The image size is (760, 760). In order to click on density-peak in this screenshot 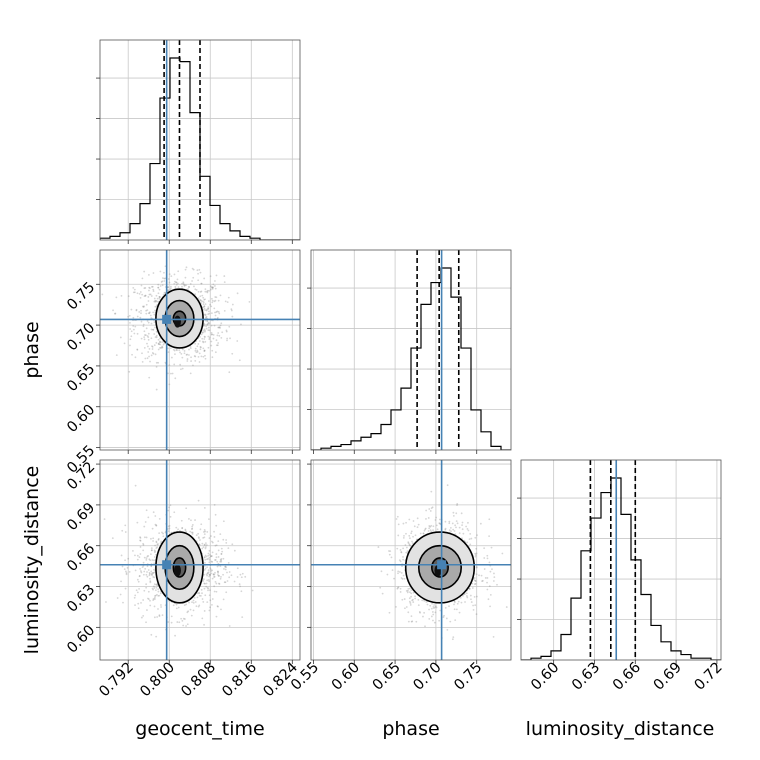, I will do `click(177, 570)`.